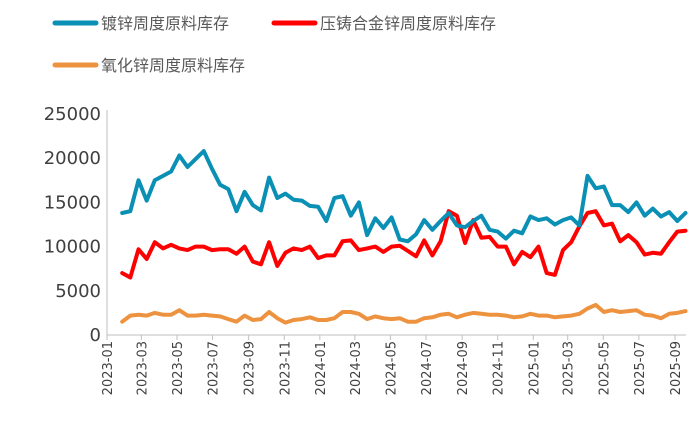  I want to click on x-tick-label: 2025-09, so click(676, 368).